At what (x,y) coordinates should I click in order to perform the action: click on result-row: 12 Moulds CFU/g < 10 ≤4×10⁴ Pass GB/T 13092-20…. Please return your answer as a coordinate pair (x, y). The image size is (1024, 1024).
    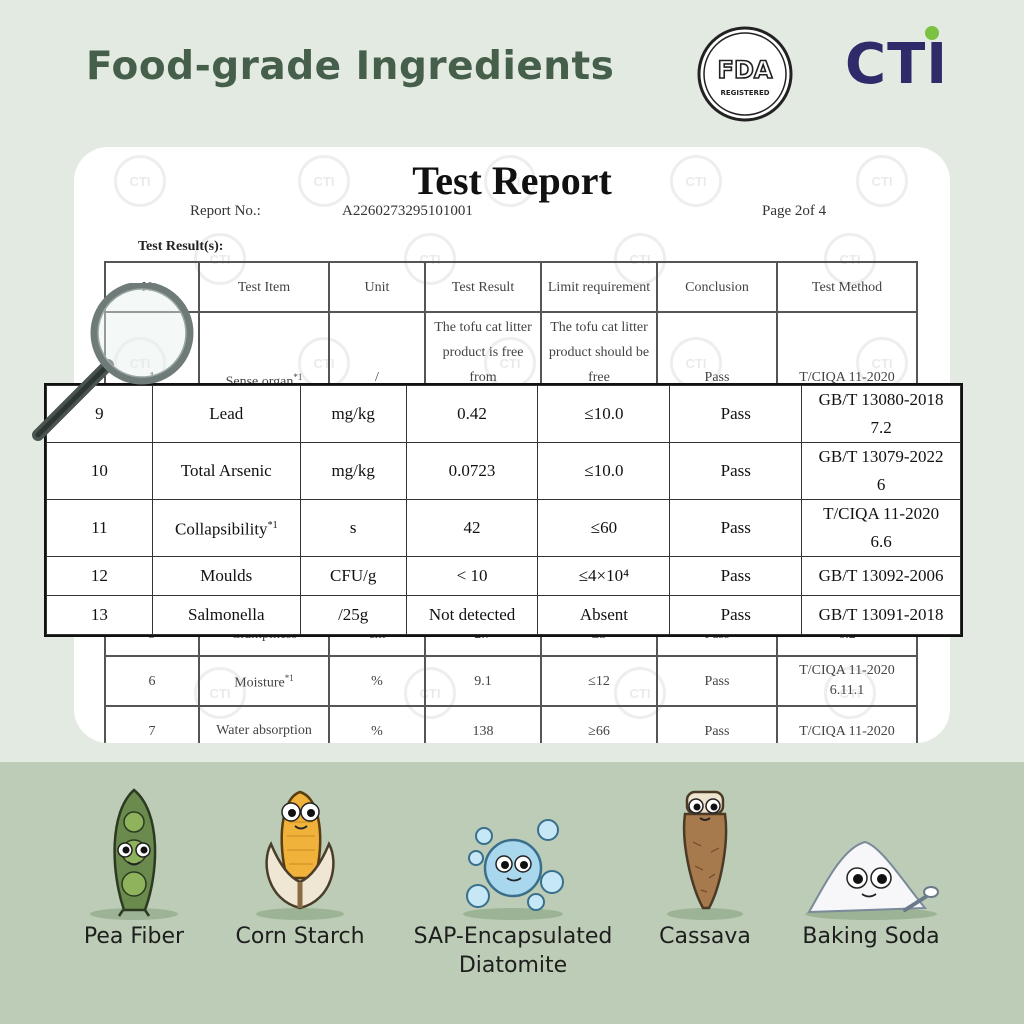
    Looking at the image, I should click on (503, 576).